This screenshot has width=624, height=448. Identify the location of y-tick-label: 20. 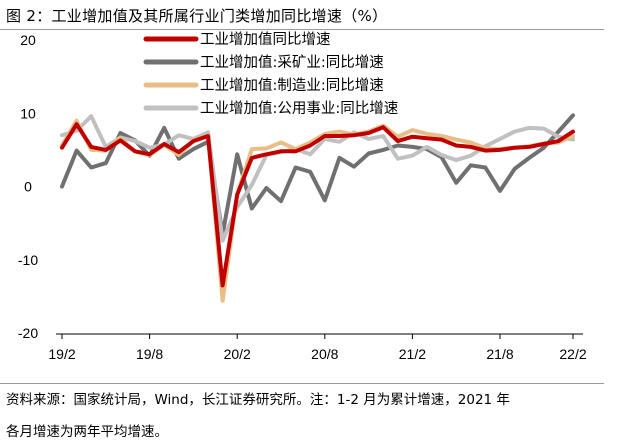
(28, 40).